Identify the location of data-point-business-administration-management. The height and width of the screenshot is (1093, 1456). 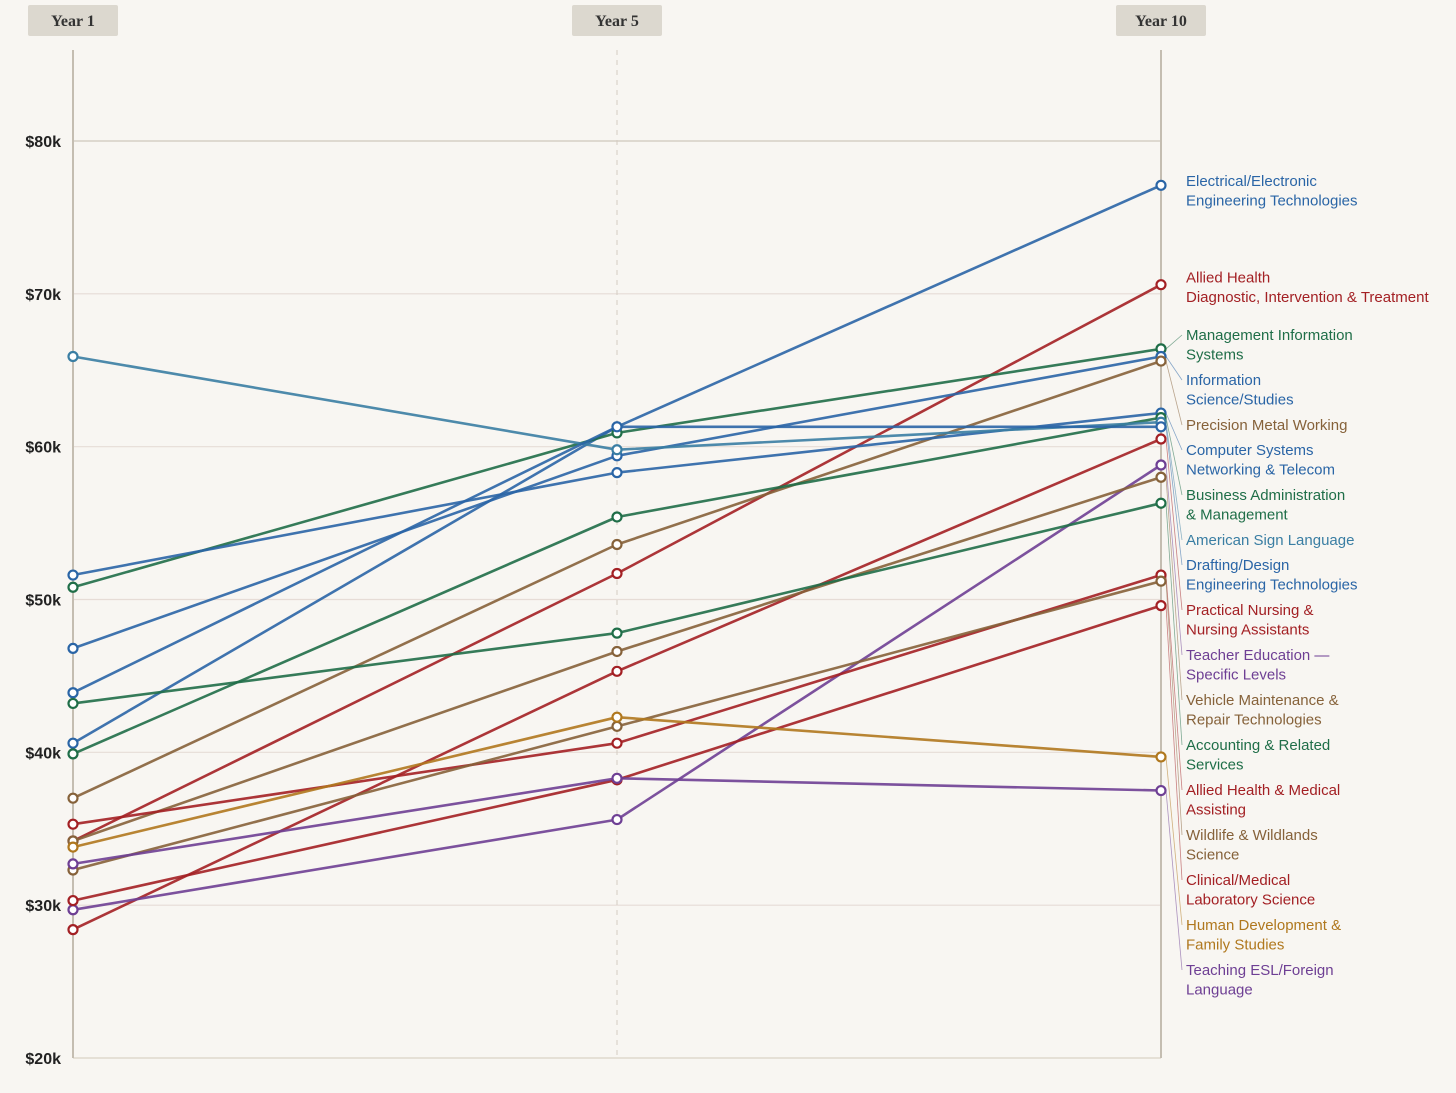
(73, 754).